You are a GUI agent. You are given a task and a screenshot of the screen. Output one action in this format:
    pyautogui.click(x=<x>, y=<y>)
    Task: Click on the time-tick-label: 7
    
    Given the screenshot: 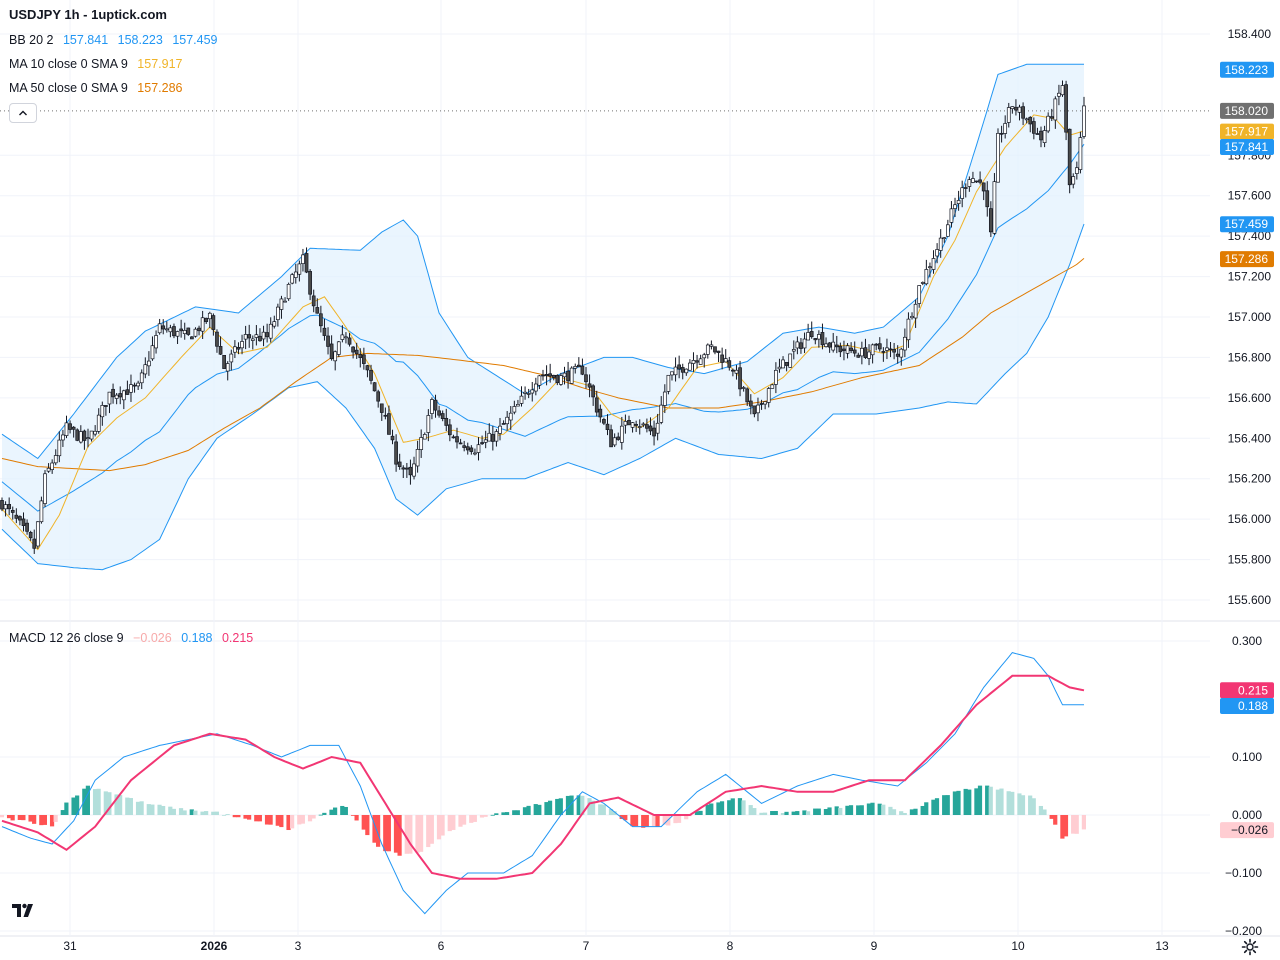 What is the action you would take?
    pyautogui.click(x=586, y=946)
    